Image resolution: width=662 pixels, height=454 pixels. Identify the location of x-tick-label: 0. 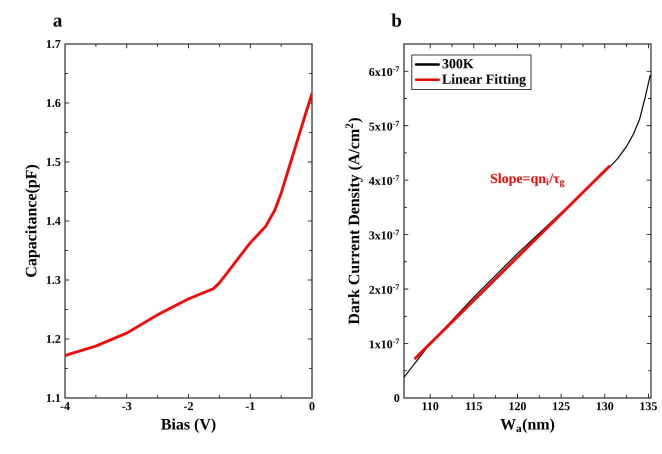
(312, 406).